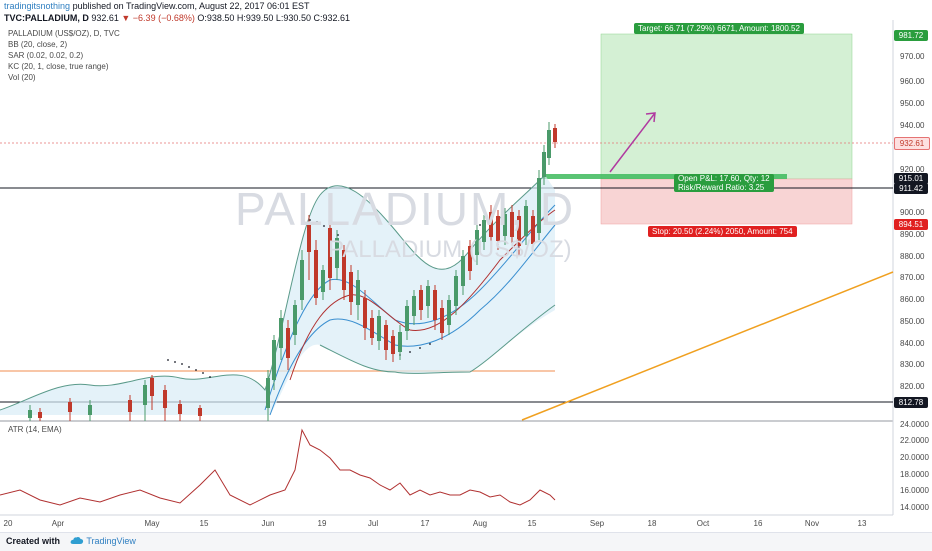 The width and height of the screenshot is (932, 551). I want to click on last-price: 932.61, so click(105, 18).